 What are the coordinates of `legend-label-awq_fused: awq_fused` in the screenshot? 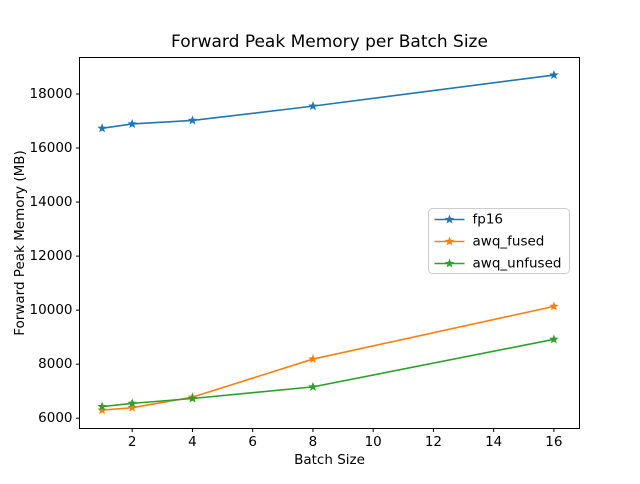 It's located at (509, 242).